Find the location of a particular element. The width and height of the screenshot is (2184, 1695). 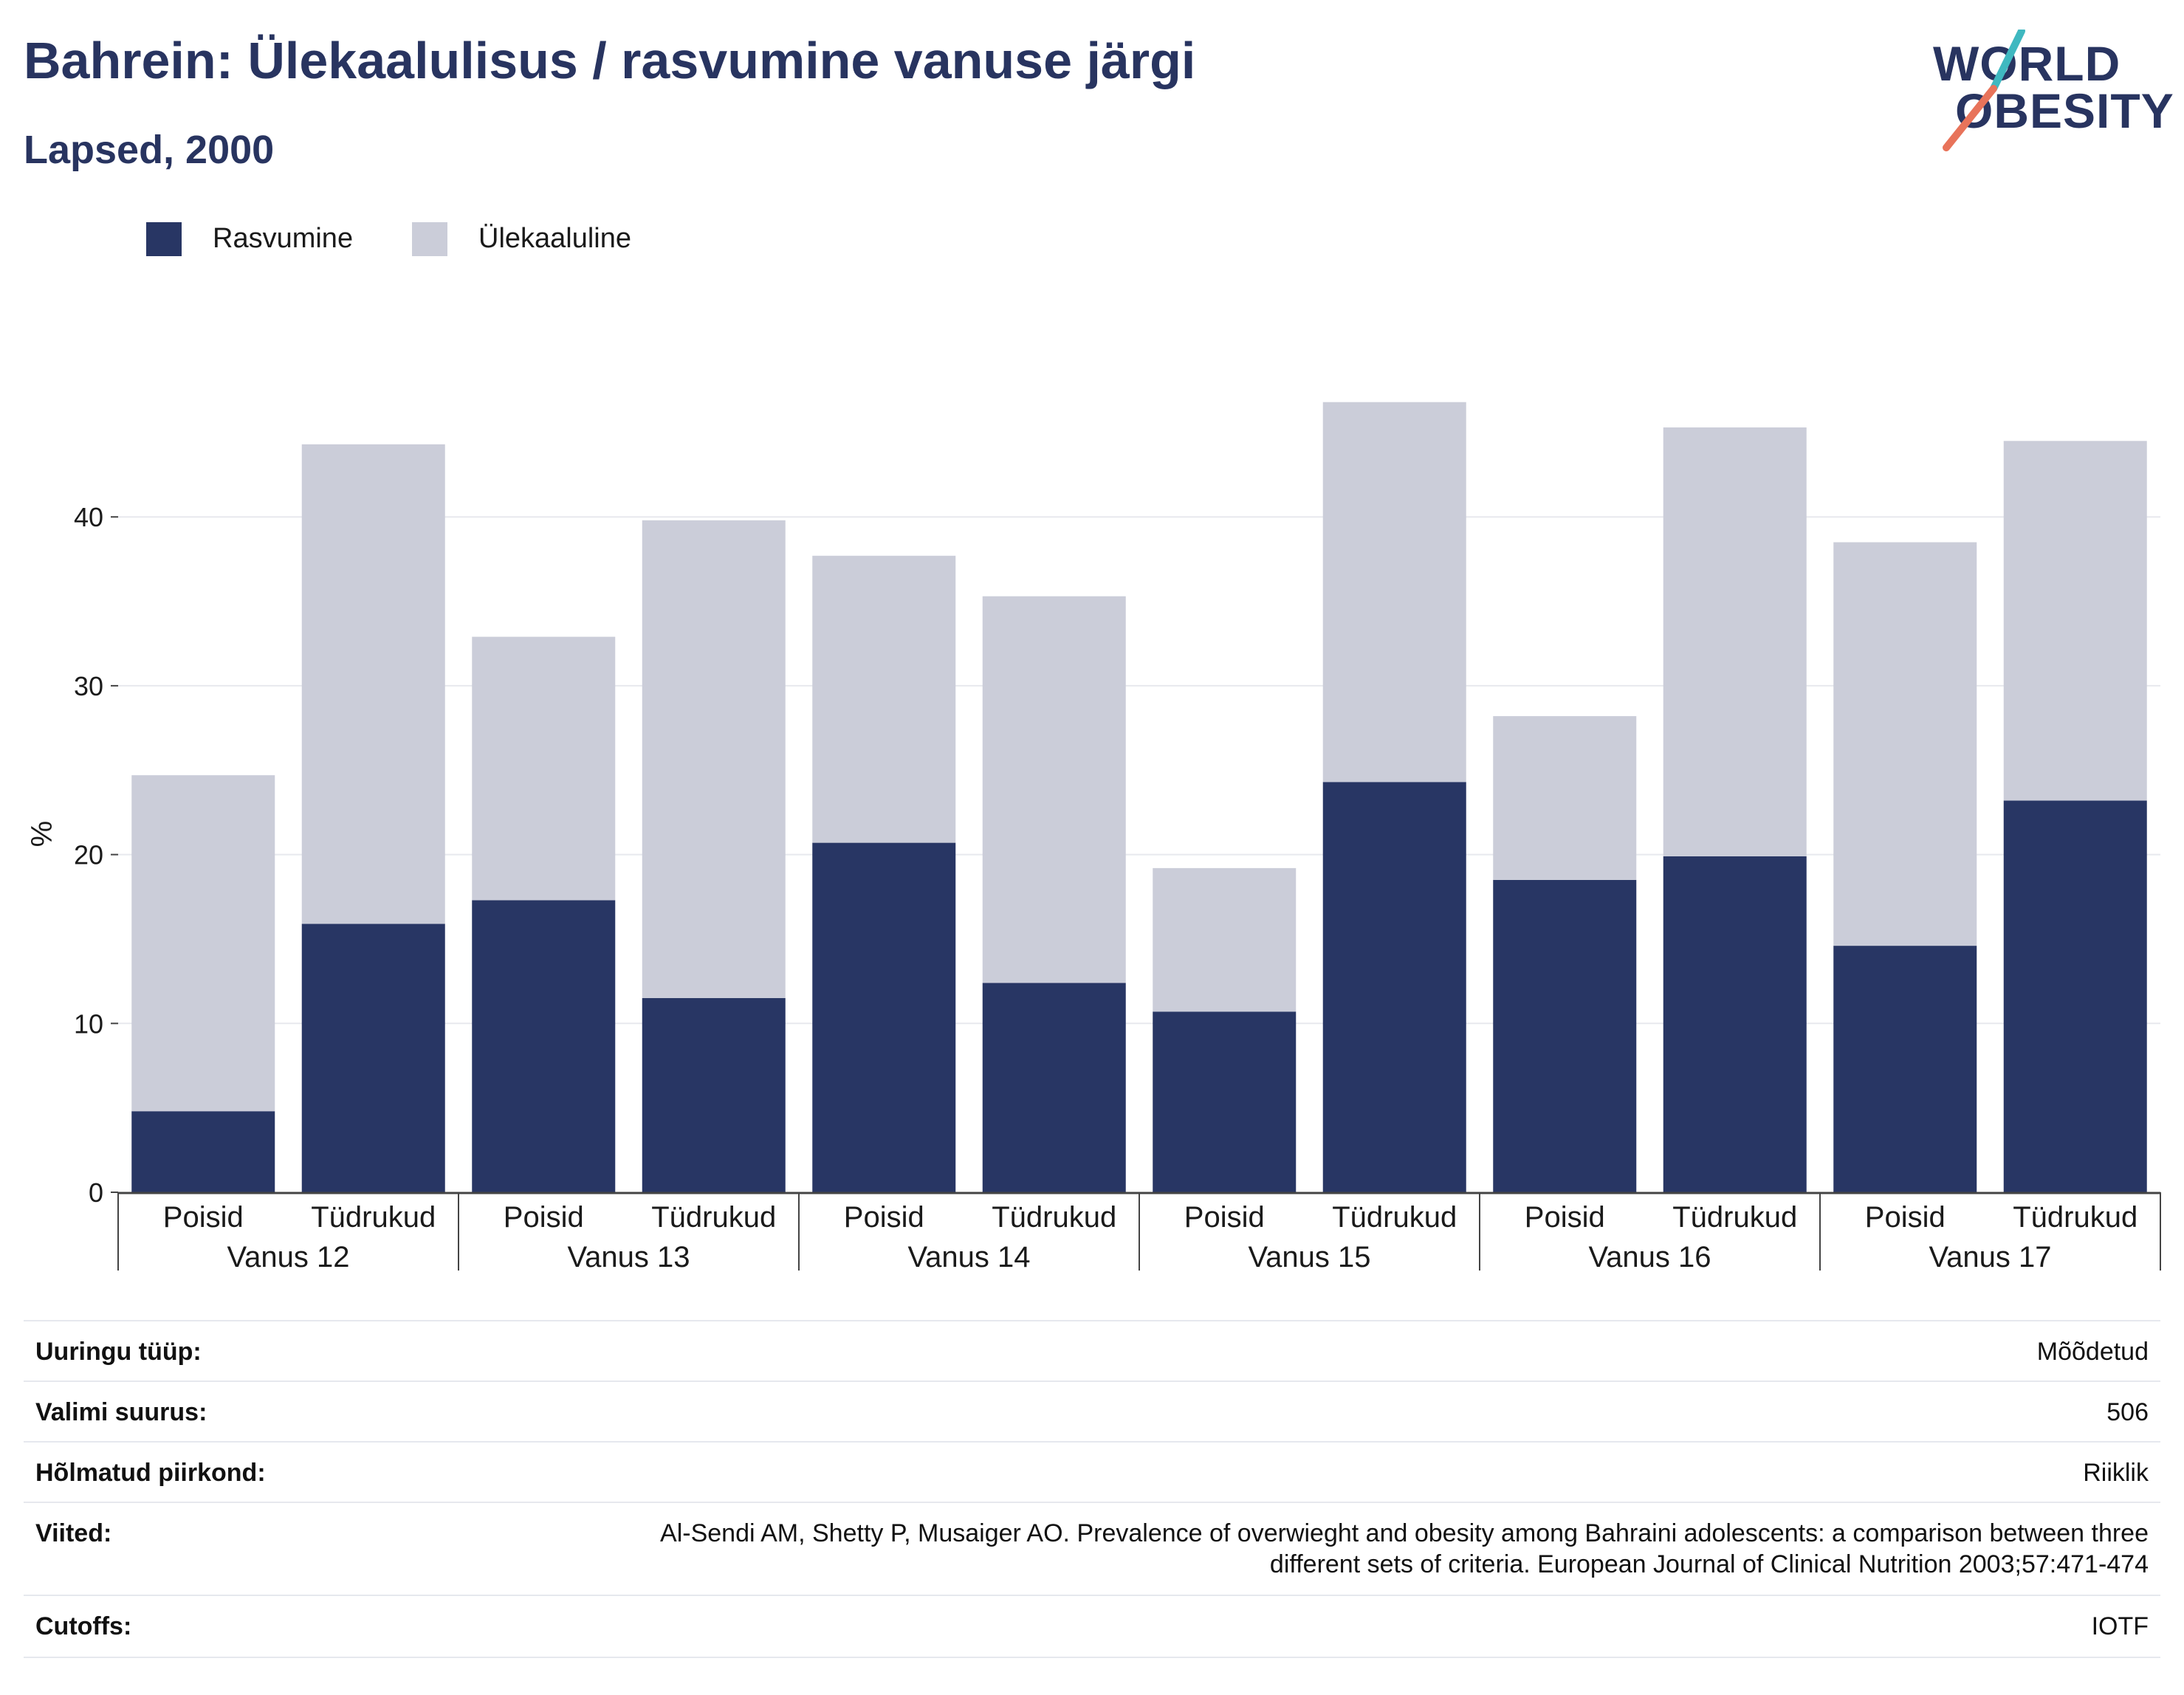

meta-row-cutoffs: Cutoffs: IOTF is located at coordinates (1092, 1626).